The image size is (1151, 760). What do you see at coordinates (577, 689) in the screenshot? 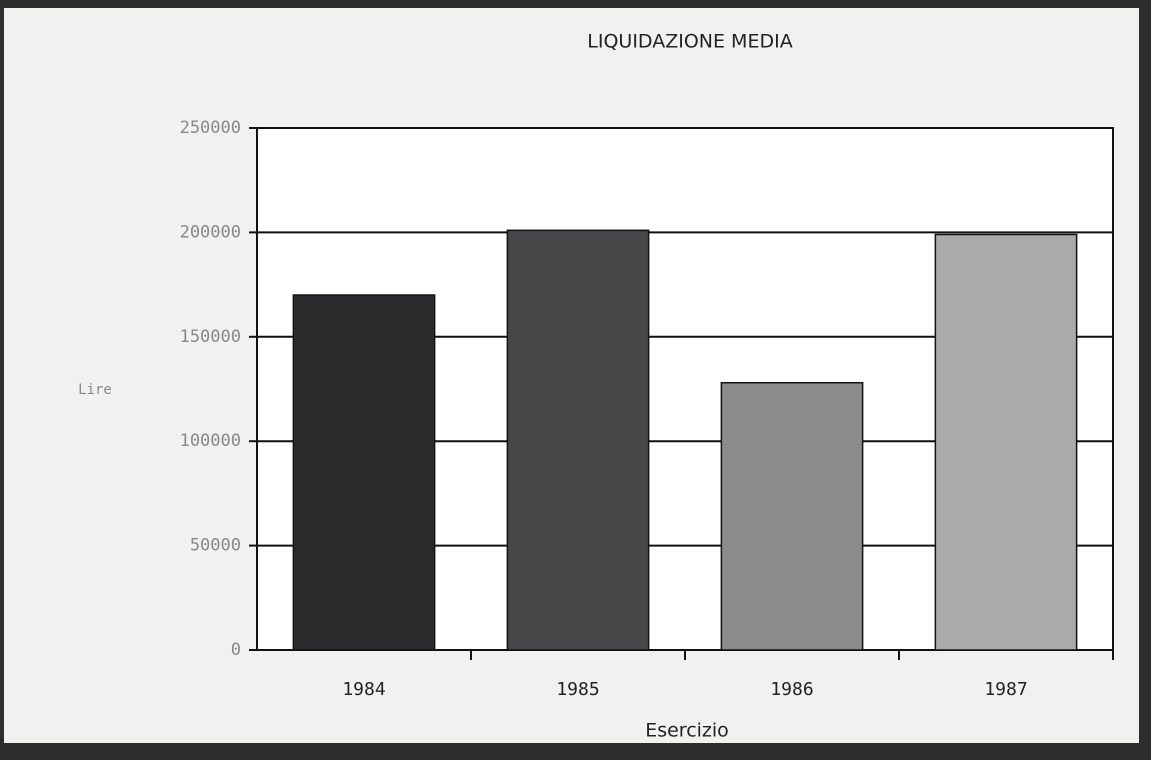
I see `x-tick-label: 1985` at bounding box center [577, 689].